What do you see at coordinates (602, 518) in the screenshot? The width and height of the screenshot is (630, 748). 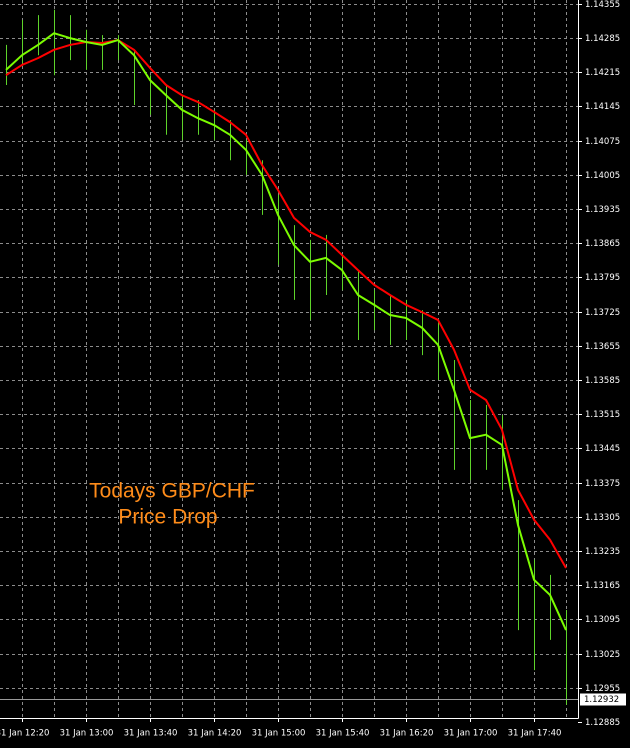 I see `y-tick-label: 1.13305` at bounding box center [602, 518].